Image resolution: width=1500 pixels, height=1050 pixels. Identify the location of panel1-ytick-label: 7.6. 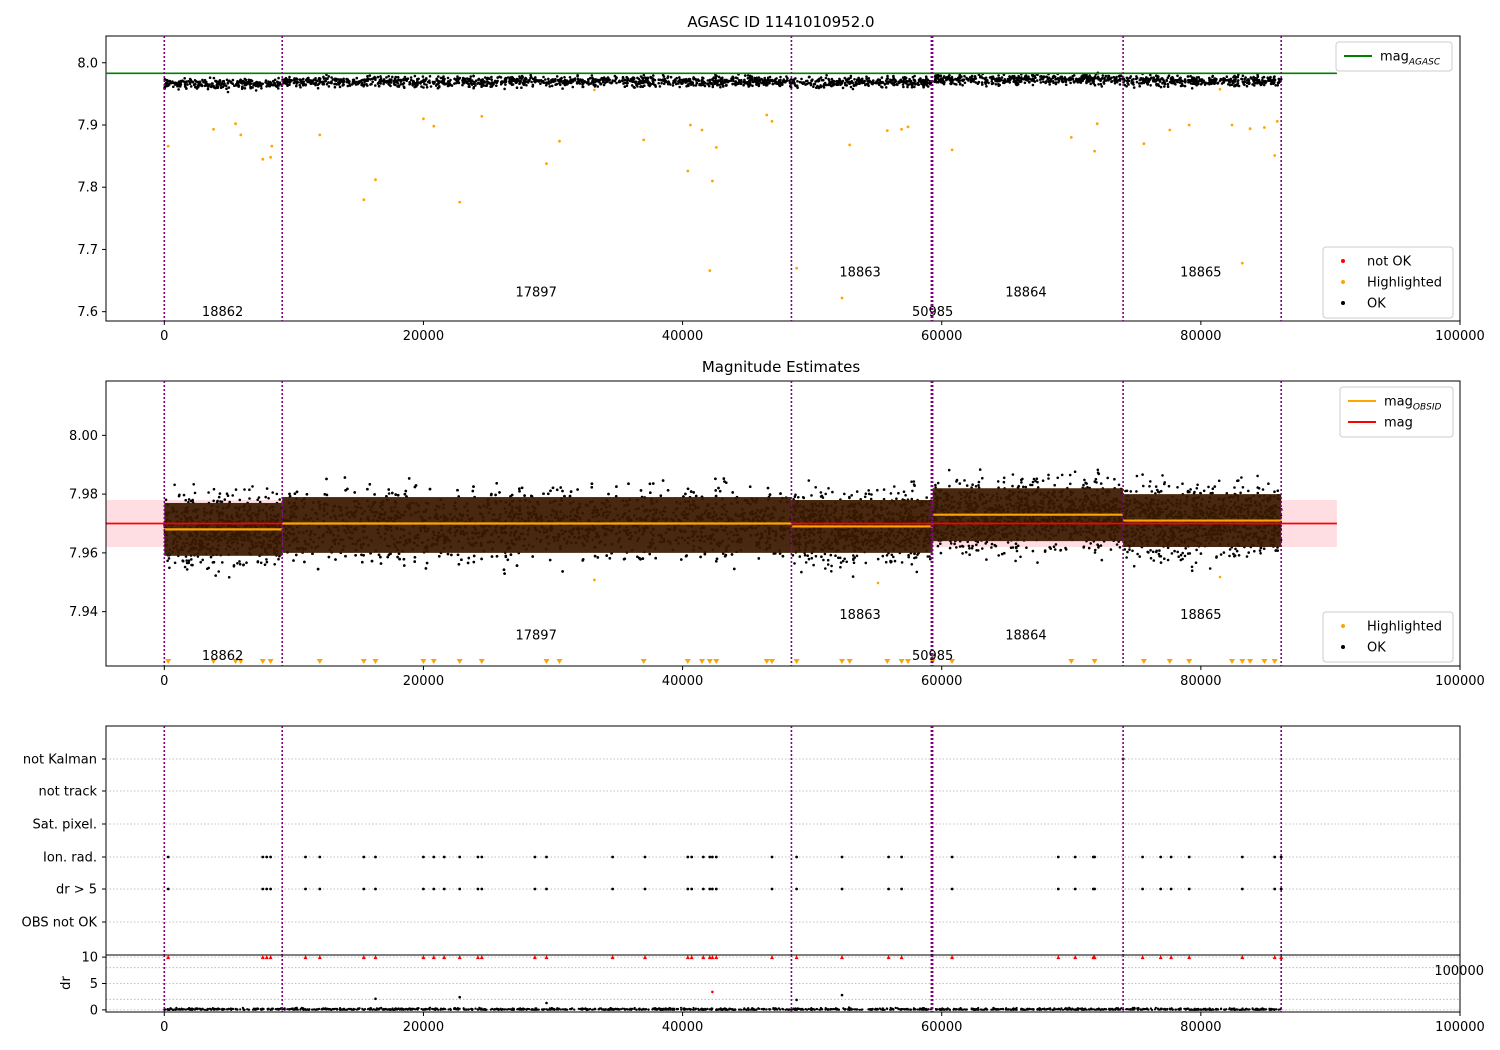
(87, 312).